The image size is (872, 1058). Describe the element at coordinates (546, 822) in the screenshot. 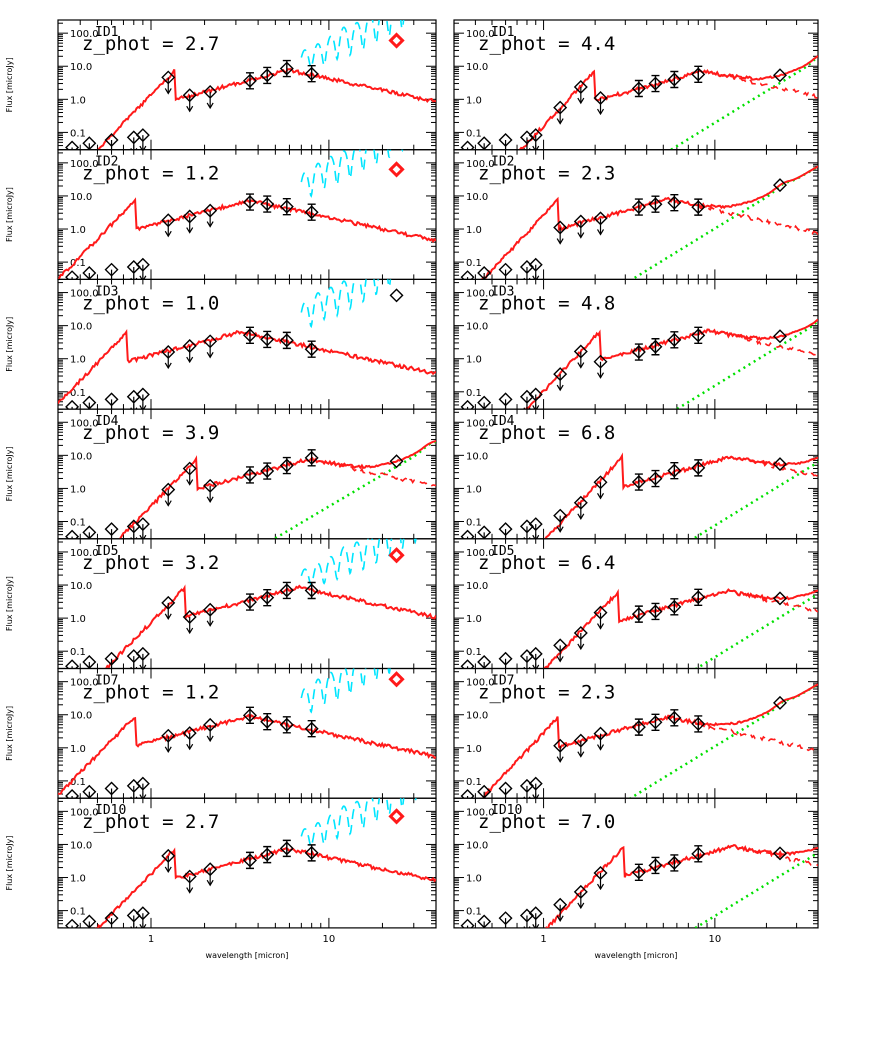

I see `zphot-label: z_phot = 7.0` at that location.